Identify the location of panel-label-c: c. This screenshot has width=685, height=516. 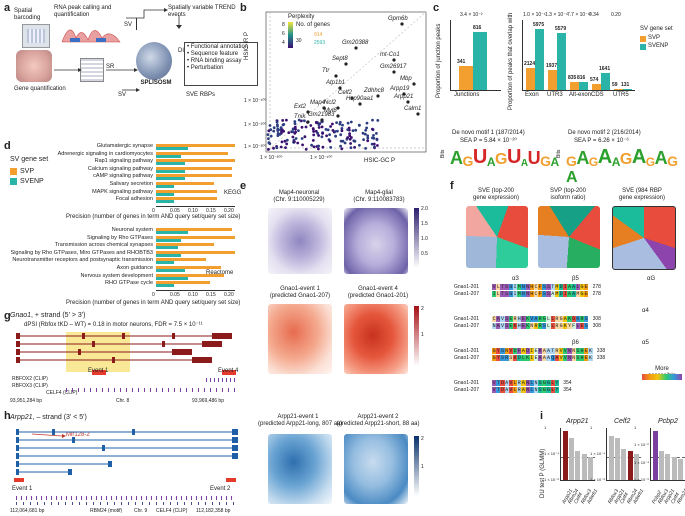
(436, 8).